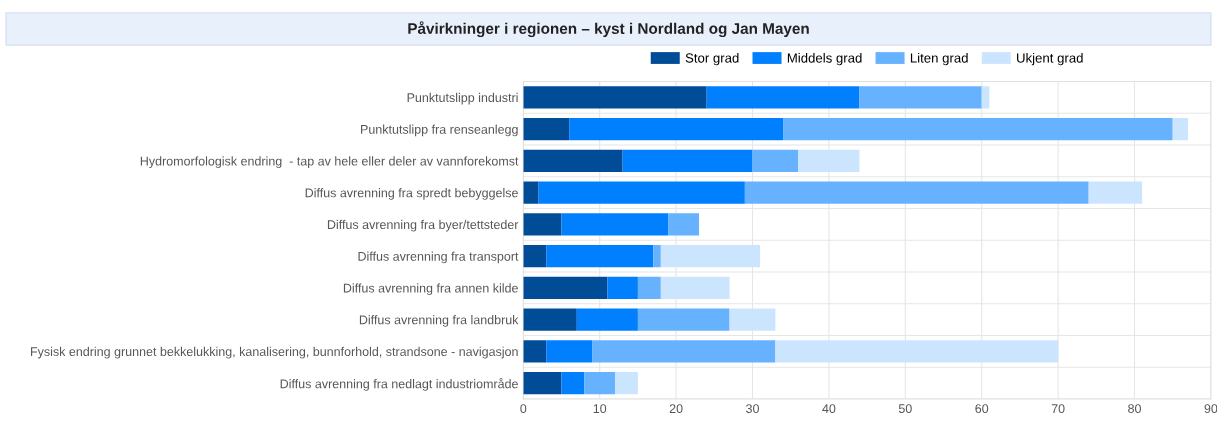  What do you see at coordinates (752, 409) in the screenshot?
I see `x-tick-label: 30` at bounding box center [752, 409].